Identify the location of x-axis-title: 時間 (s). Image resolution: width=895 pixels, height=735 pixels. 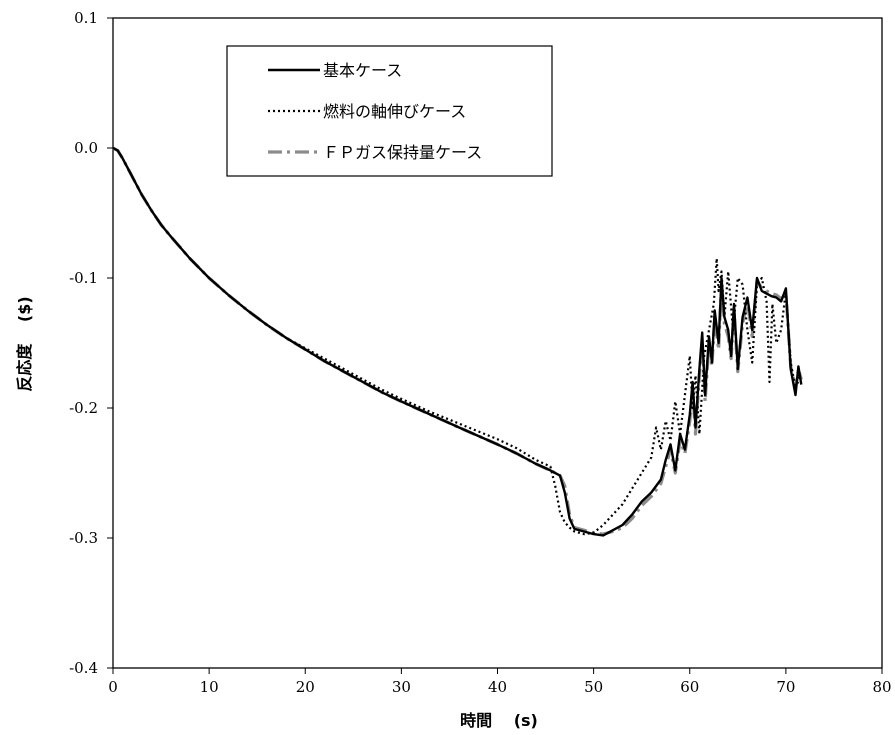
(499, 720).